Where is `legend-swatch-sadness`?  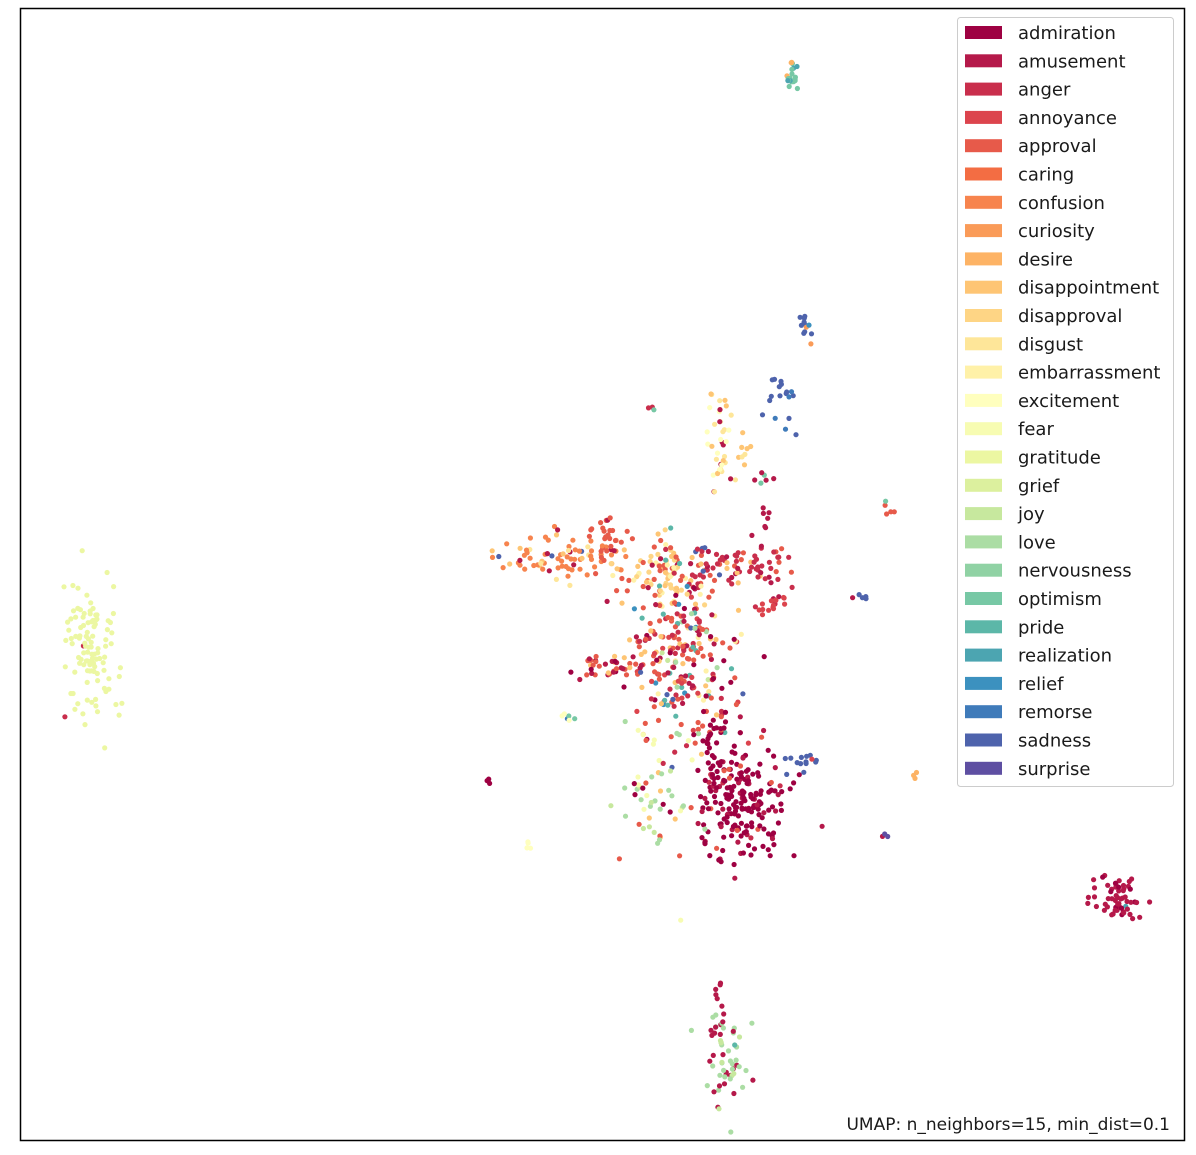
legend-swatch-sadness is located at coordinates (983, 740).